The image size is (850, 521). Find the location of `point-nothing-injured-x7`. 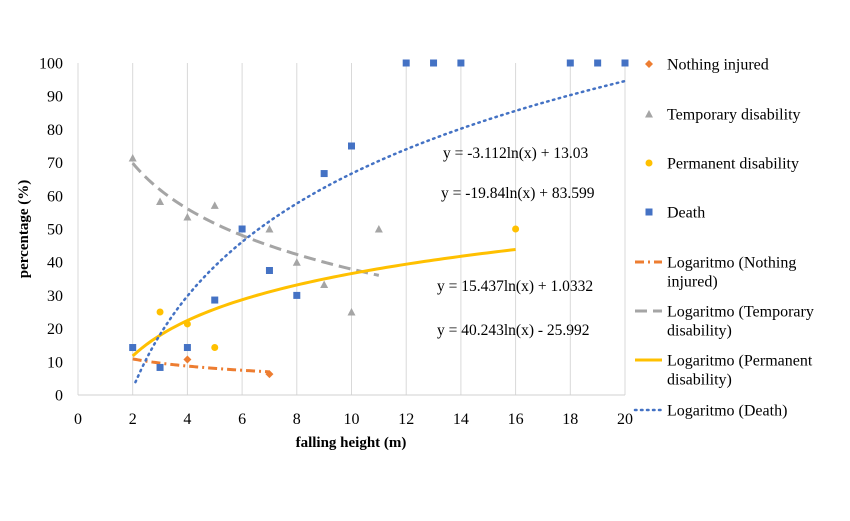

point-nothing-injured-x7 is located at coordinates (269, 374).